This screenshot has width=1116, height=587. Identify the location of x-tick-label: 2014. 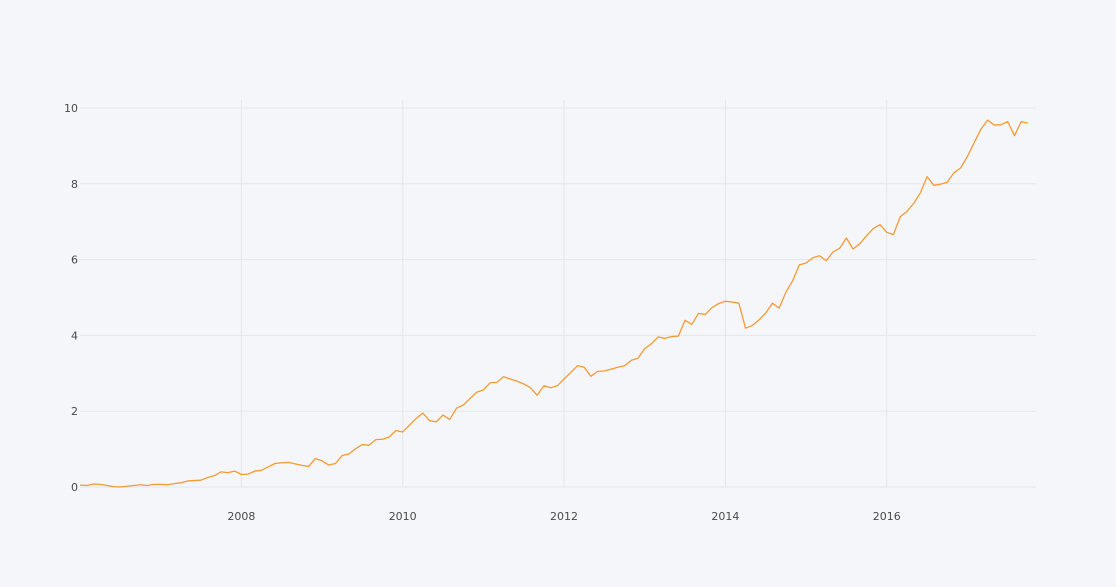
(725, 516).